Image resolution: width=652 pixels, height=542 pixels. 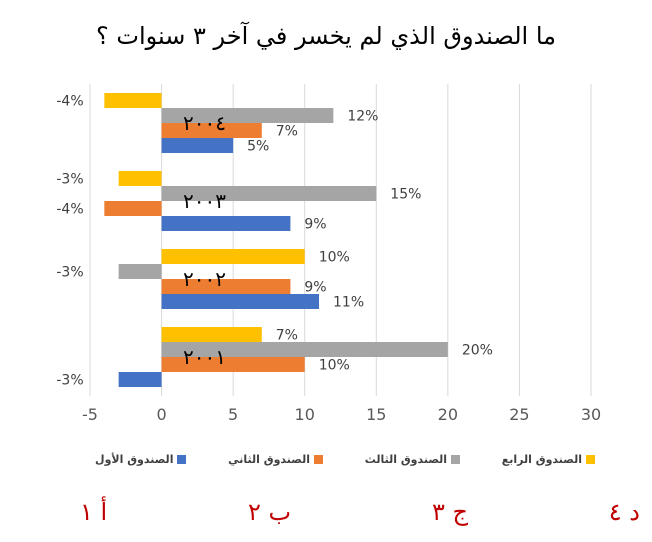 What do you see at coordinates (376, 414) in the screenshot?
I see `x-tick-label-4: 15` at bounding box center [376, 414].